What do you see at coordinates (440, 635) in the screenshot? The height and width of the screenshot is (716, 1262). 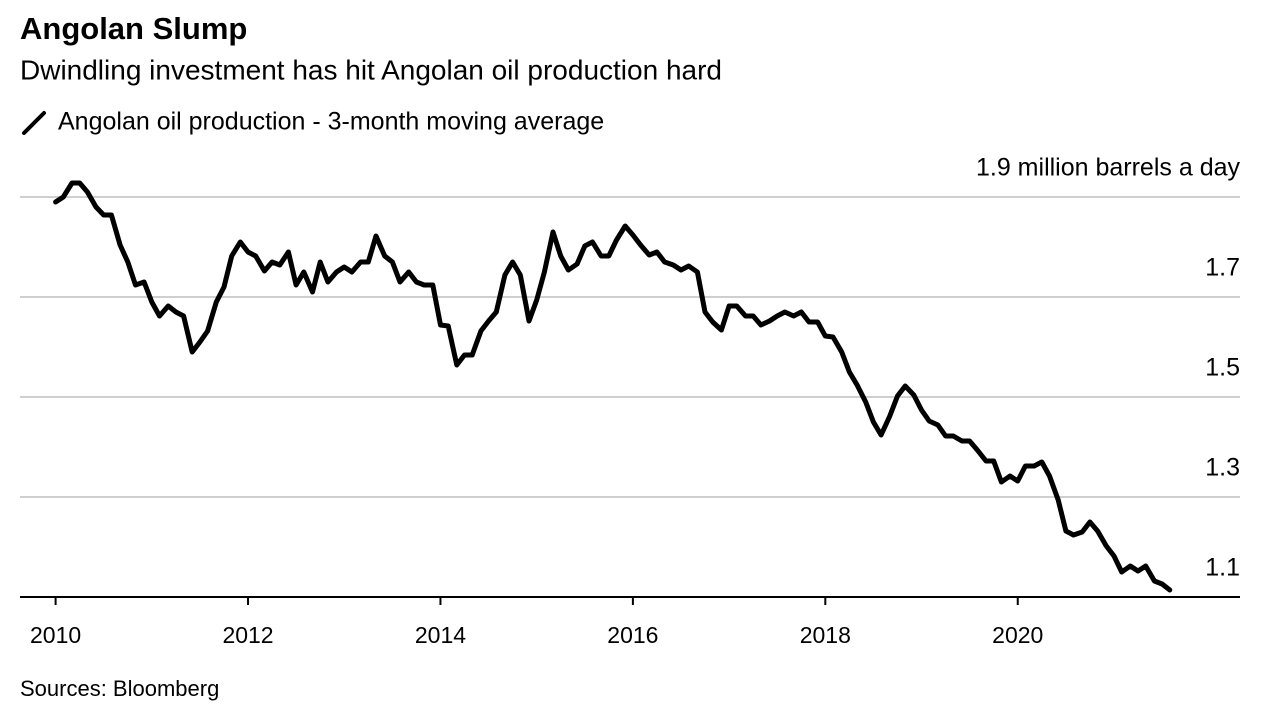 I see `x-tick-label: 2014` at bounding box center [440, 635].